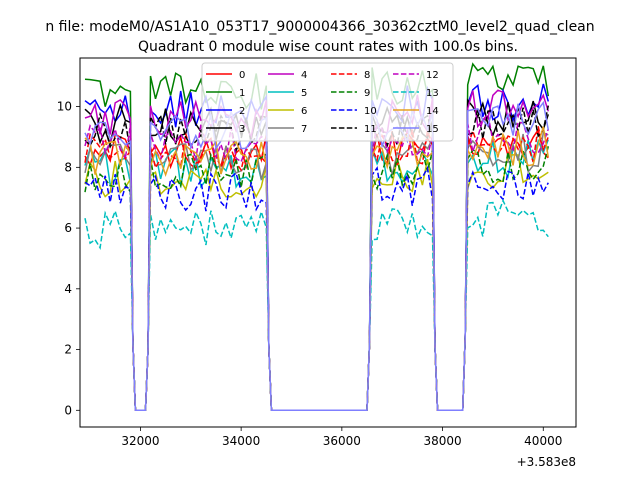  I want to click on y-tick-label: 2, so click(68, 350).